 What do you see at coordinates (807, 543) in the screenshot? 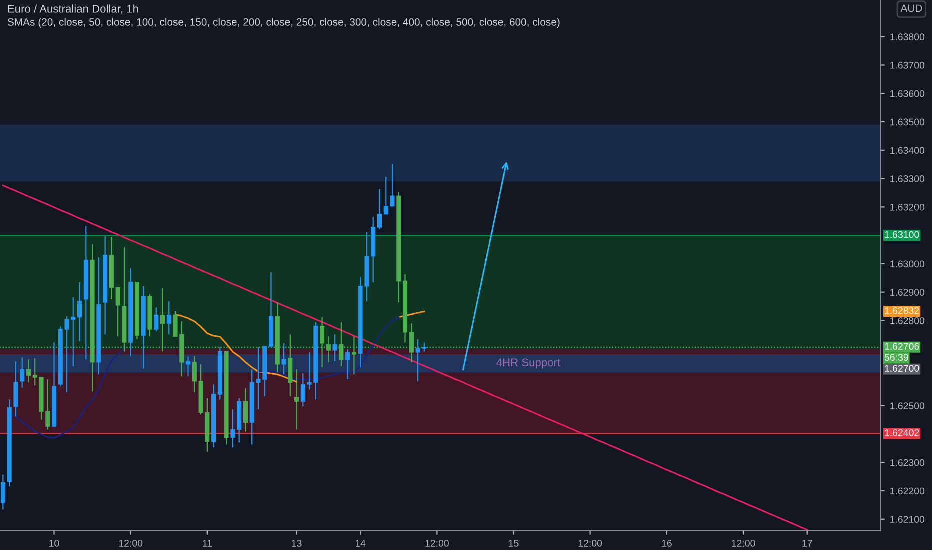
I see `x-tick-label: 17` at bounding box center [807, 543].